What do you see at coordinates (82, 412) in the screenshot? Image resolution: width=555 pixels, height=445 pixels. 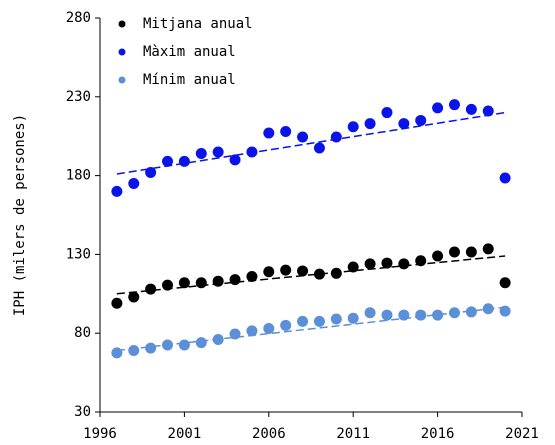 I see `y-tick-label: 30` at bounding box center [82, 412].